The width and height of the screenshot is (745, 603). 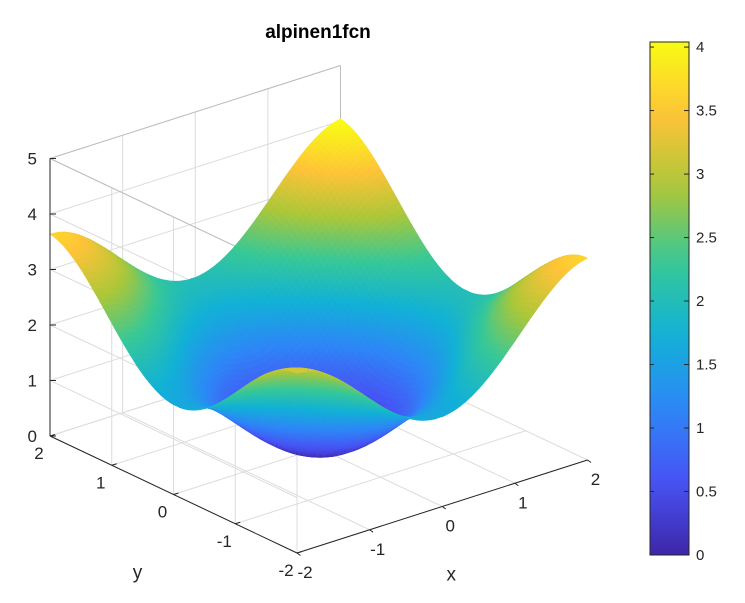 What do you see at coordinates (318, 32) in the screenshot?
I see `chart-title: alpinen1fcn` at bounding box center [318, 32].